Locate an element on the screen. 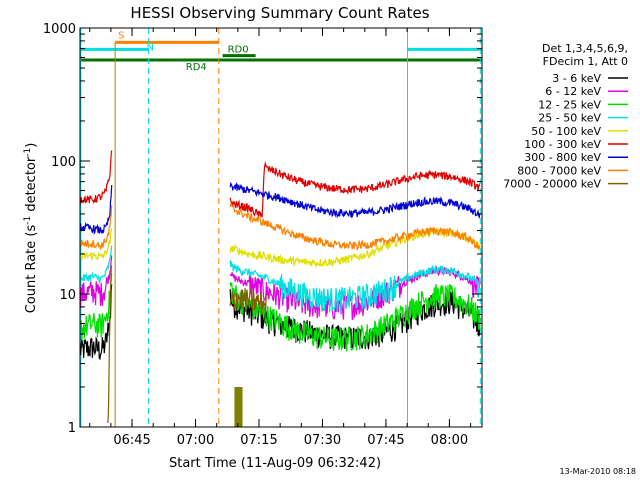 Image resolution: width=640 pixels, height=480 pixels. y-tick-label-1: 10 is located at coordinates (67, 295).